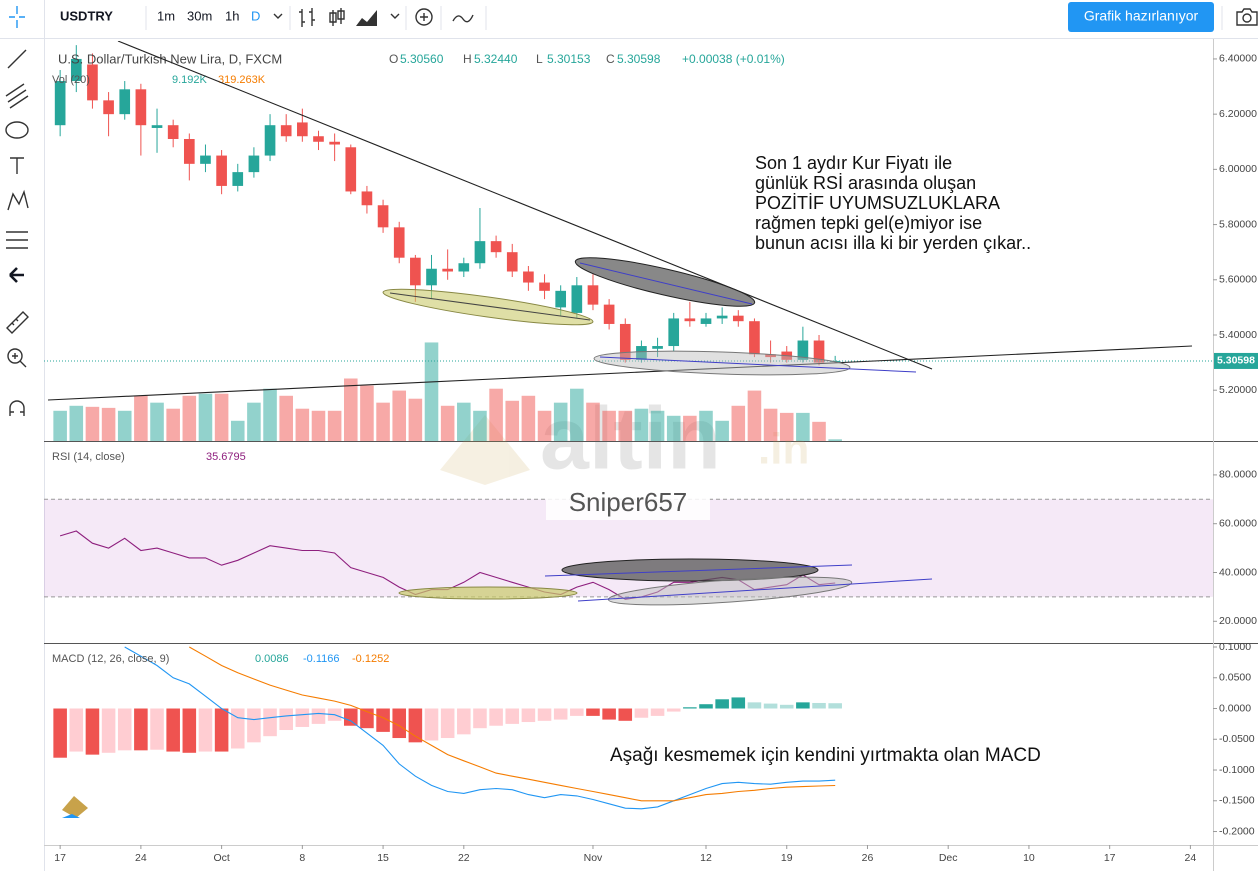 The image size is (1258, 871). Describe the element at coordinates (17, 17) in the screenshot. I see `crosshair-icon` at that location.